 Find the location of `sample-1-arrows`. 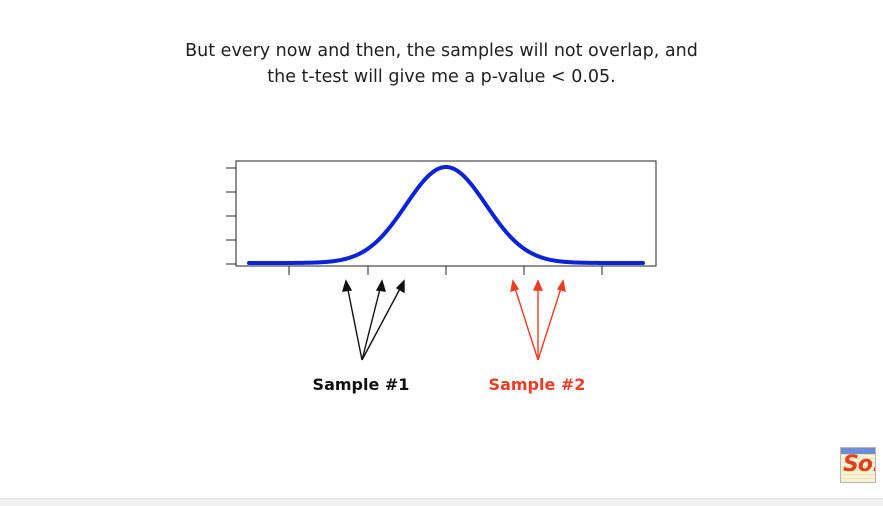

sample-1-arrows is located at coordinates (373, 320).